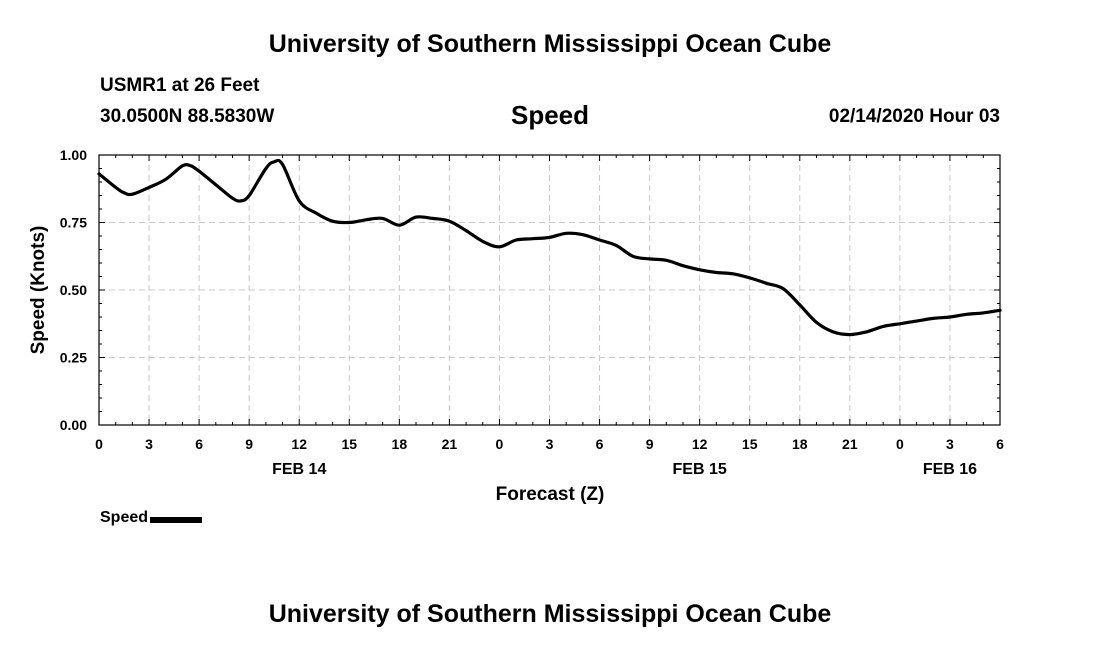 The height and width of the screenshot is (650, 1100). I want to click on legend-swatch, so click(176, 519).